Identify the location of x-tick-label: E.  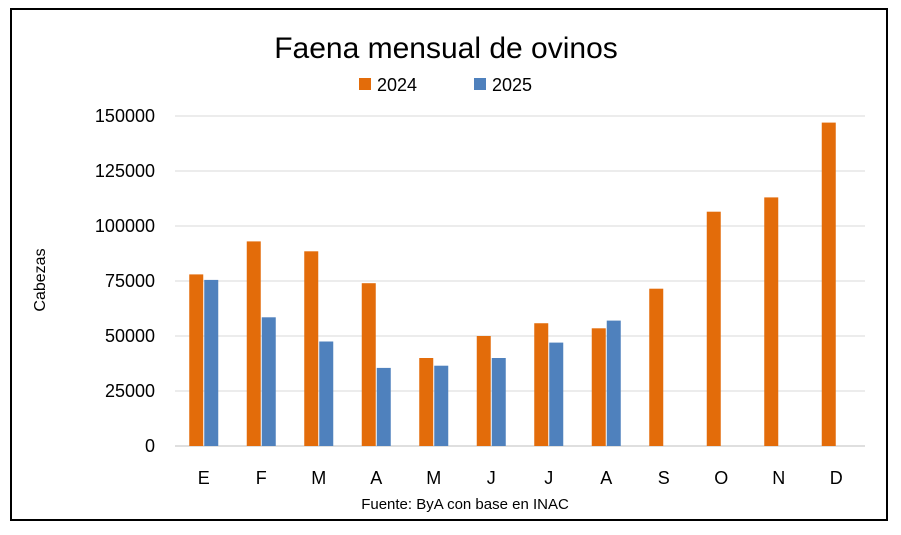
(204, 478).